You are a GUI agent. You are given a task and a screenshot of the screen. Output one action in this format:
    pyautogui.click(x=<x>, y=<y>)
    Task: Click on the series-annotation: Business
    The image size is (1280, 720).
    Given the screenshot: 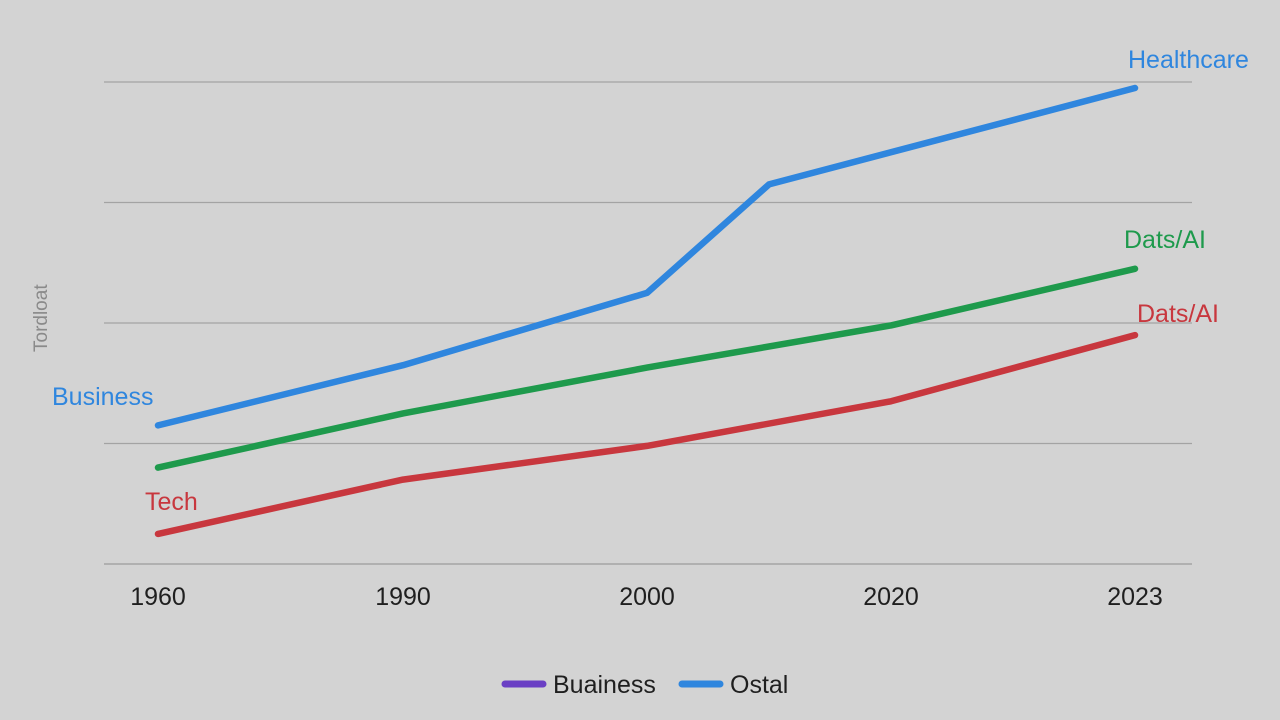 What is the action you would take?
    pyautogui.click(x=102, y=397)
    